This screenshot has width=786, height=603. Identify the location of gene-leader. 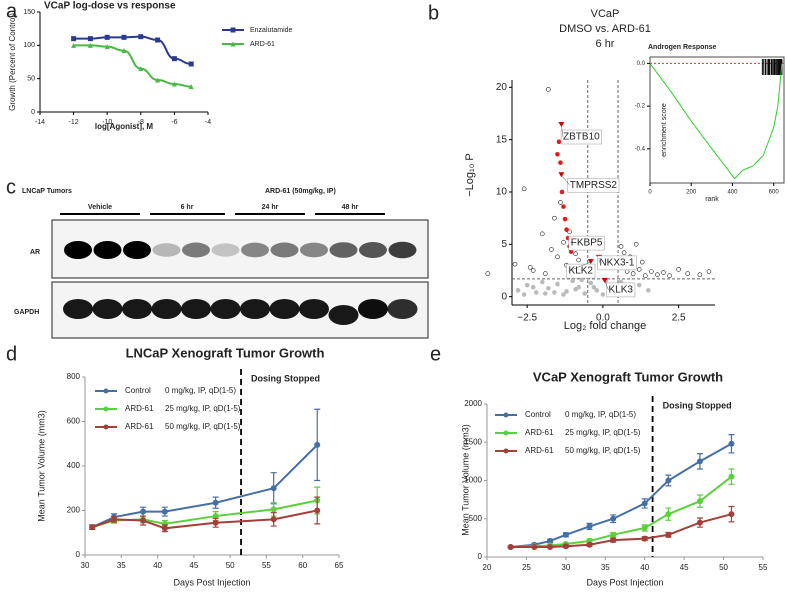
(606, 285).